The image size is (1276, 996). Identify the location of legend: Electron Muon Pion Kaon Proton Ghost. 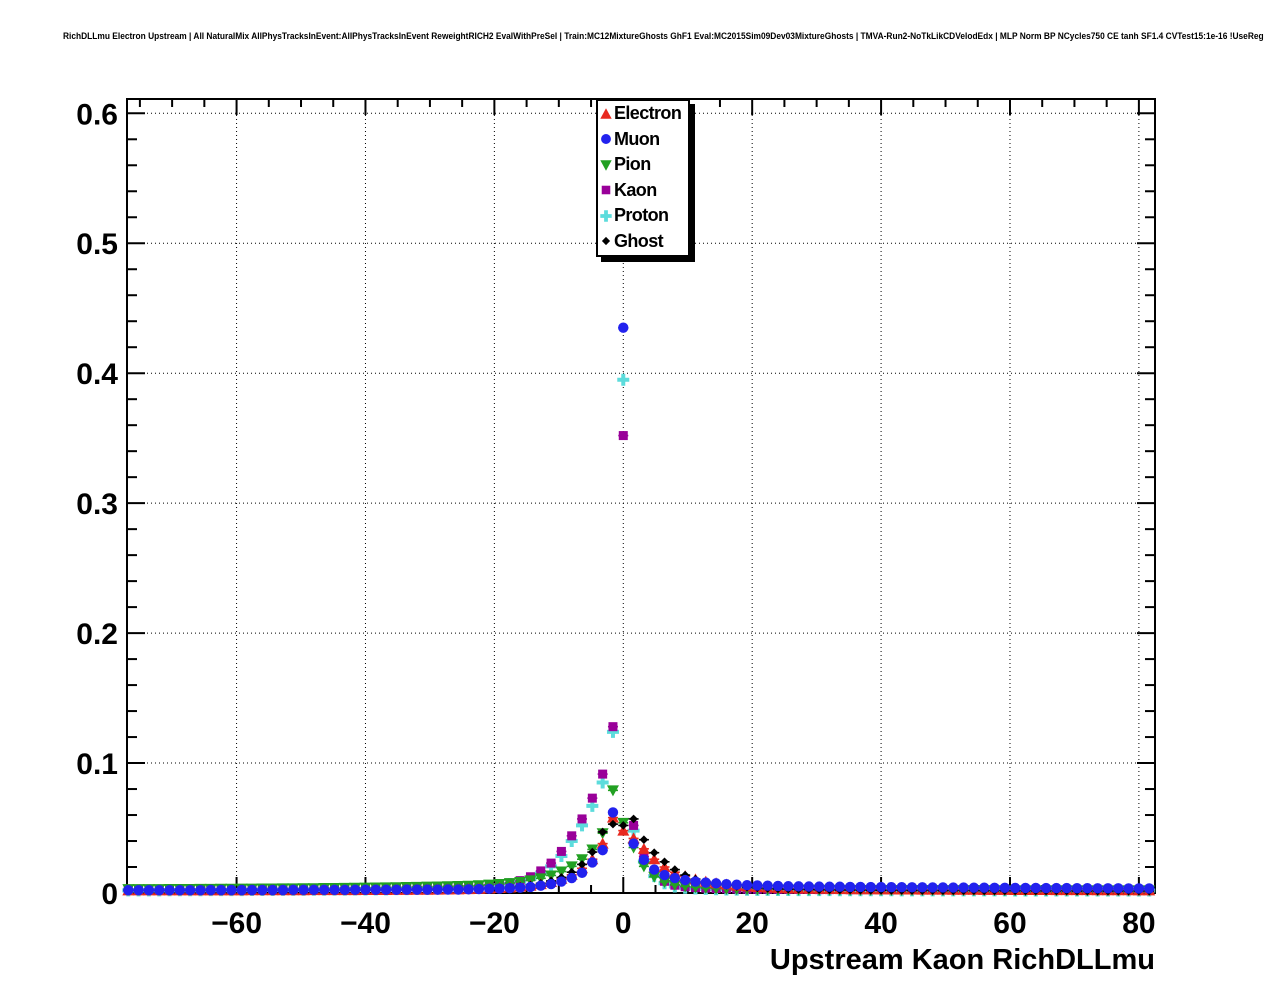
(643, 178).